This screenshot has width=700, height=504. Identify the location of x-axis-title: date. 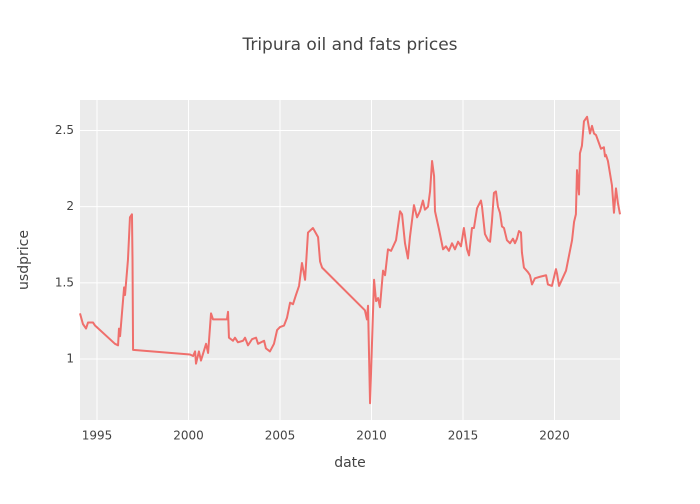
(350, 463).